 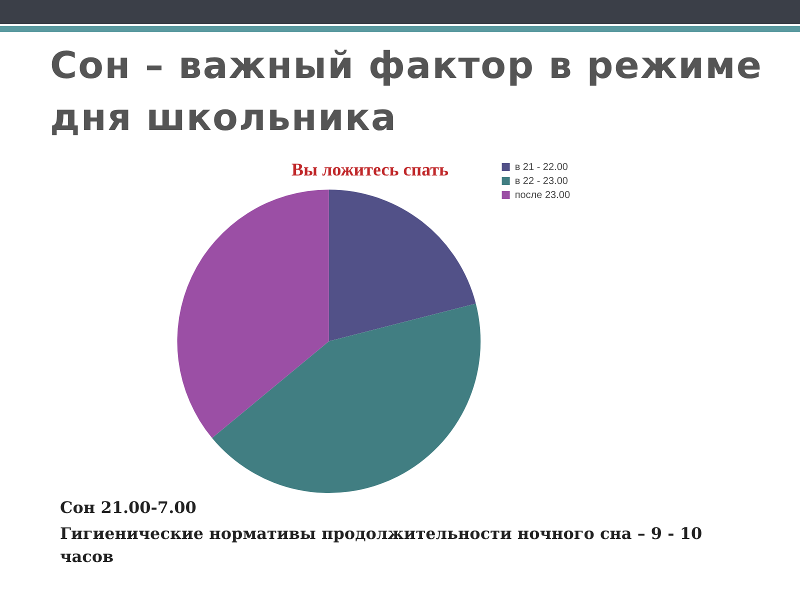 What do you see at coordinates (407, 92) in the screenshot?
I see `chart-title: Сон – важный фактор в режиме дня школьника` at bounding box center [407, 92].